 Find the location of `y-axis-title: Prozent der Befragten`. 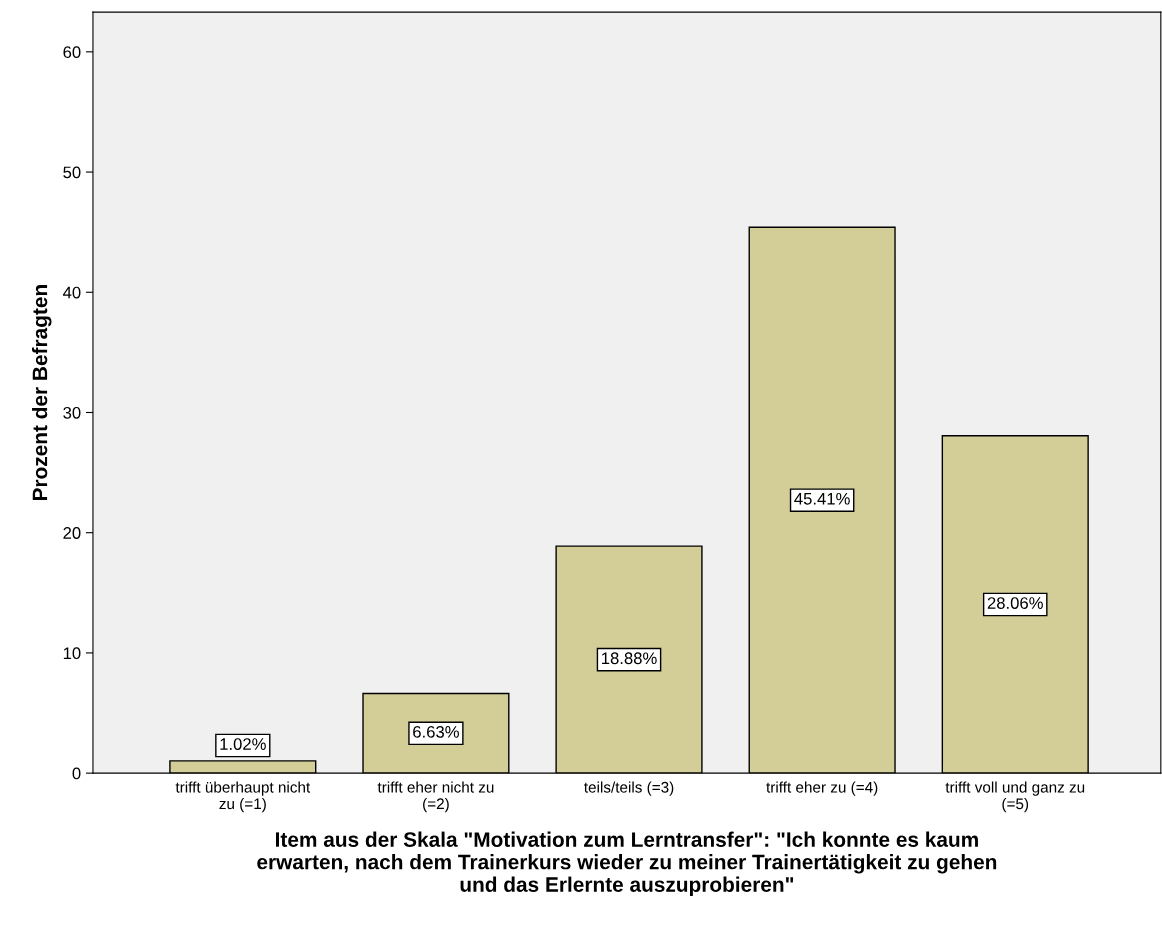

y-axis-title: Prozent der Befragten is located at coordinates (42, 393).